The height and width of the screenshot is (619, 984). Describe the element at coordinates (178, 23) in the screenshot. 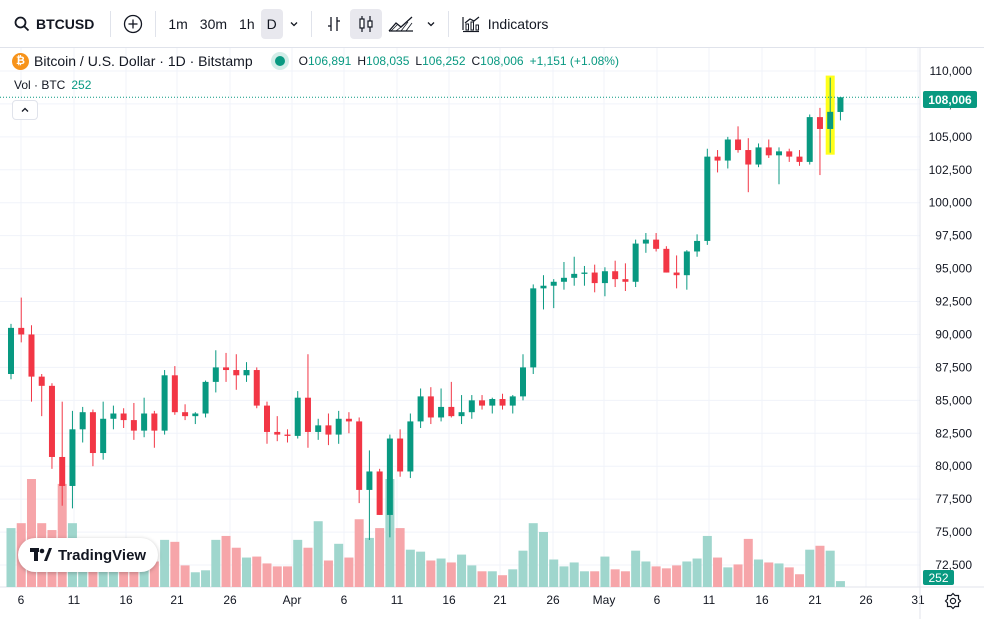

I see `interval-1m-button: 1m` at that location.